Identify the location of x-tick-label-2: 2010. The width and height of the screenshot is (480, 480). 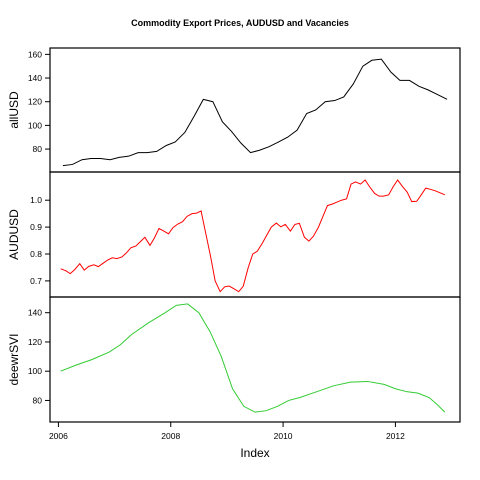
(283, 436).